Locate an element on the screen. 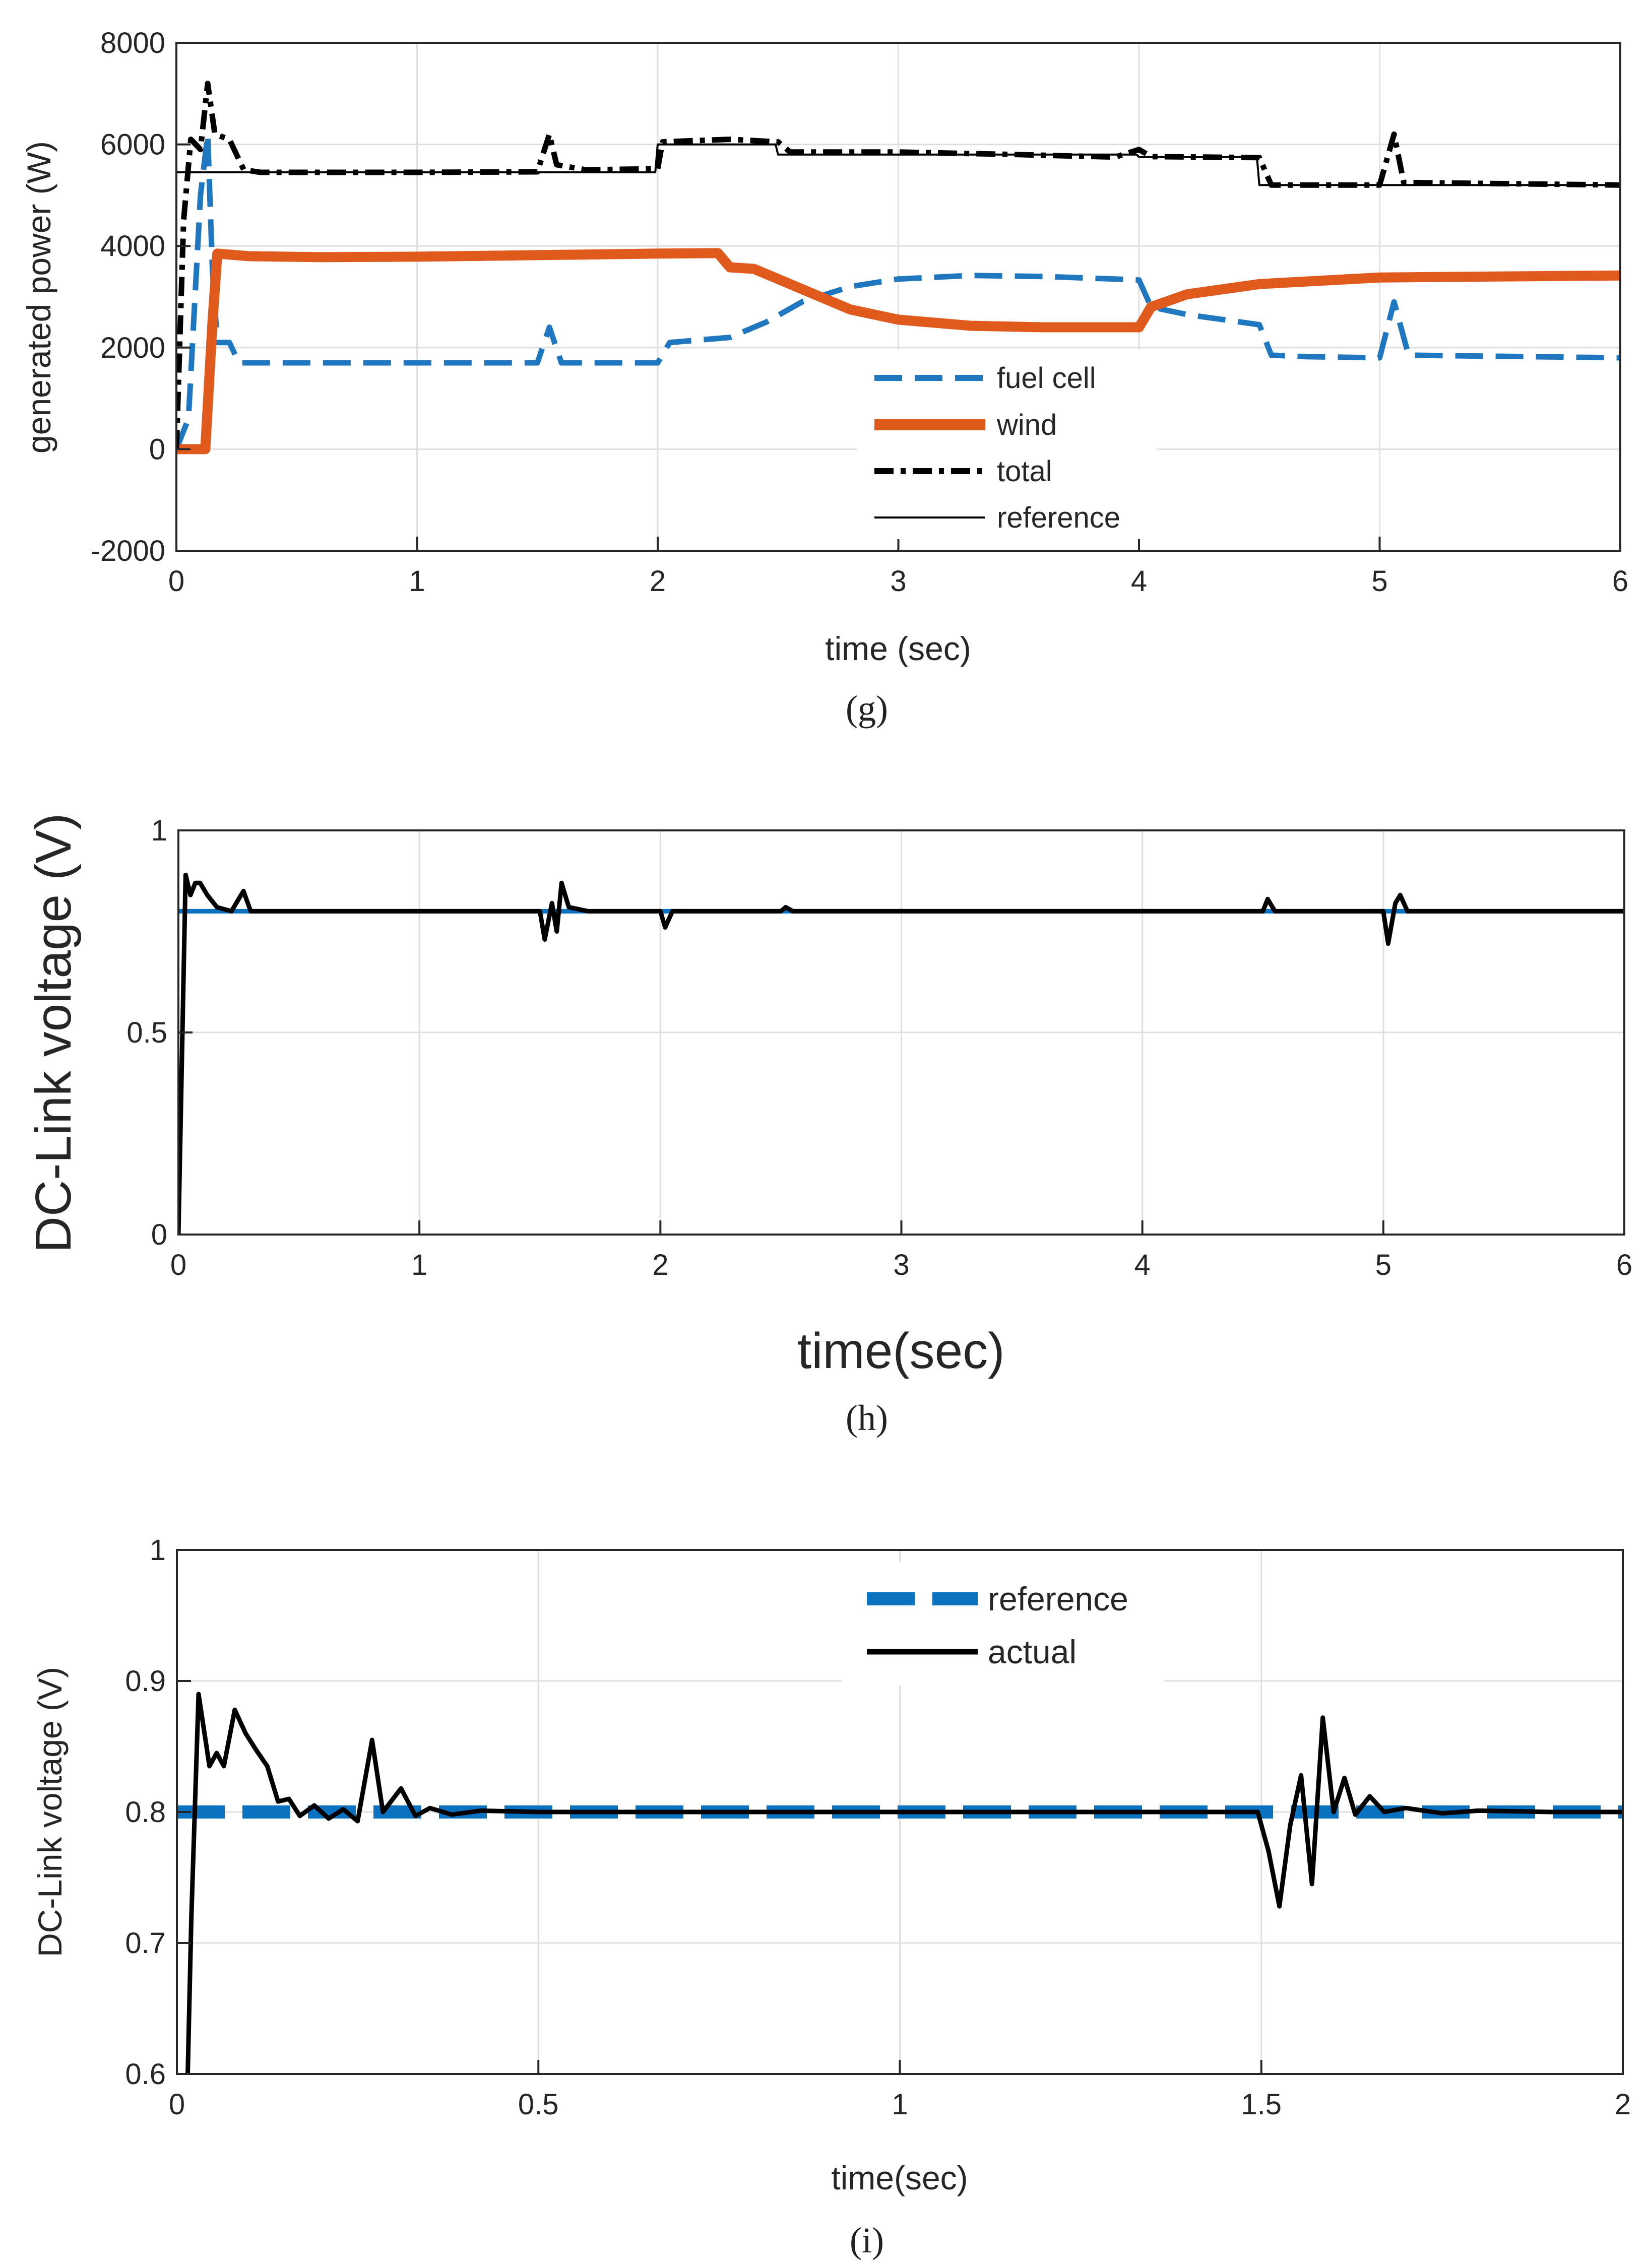 The height and width of the screenshot is (2268, 1647). y-tick-label: -2000 is located at coordinates (128, 551).